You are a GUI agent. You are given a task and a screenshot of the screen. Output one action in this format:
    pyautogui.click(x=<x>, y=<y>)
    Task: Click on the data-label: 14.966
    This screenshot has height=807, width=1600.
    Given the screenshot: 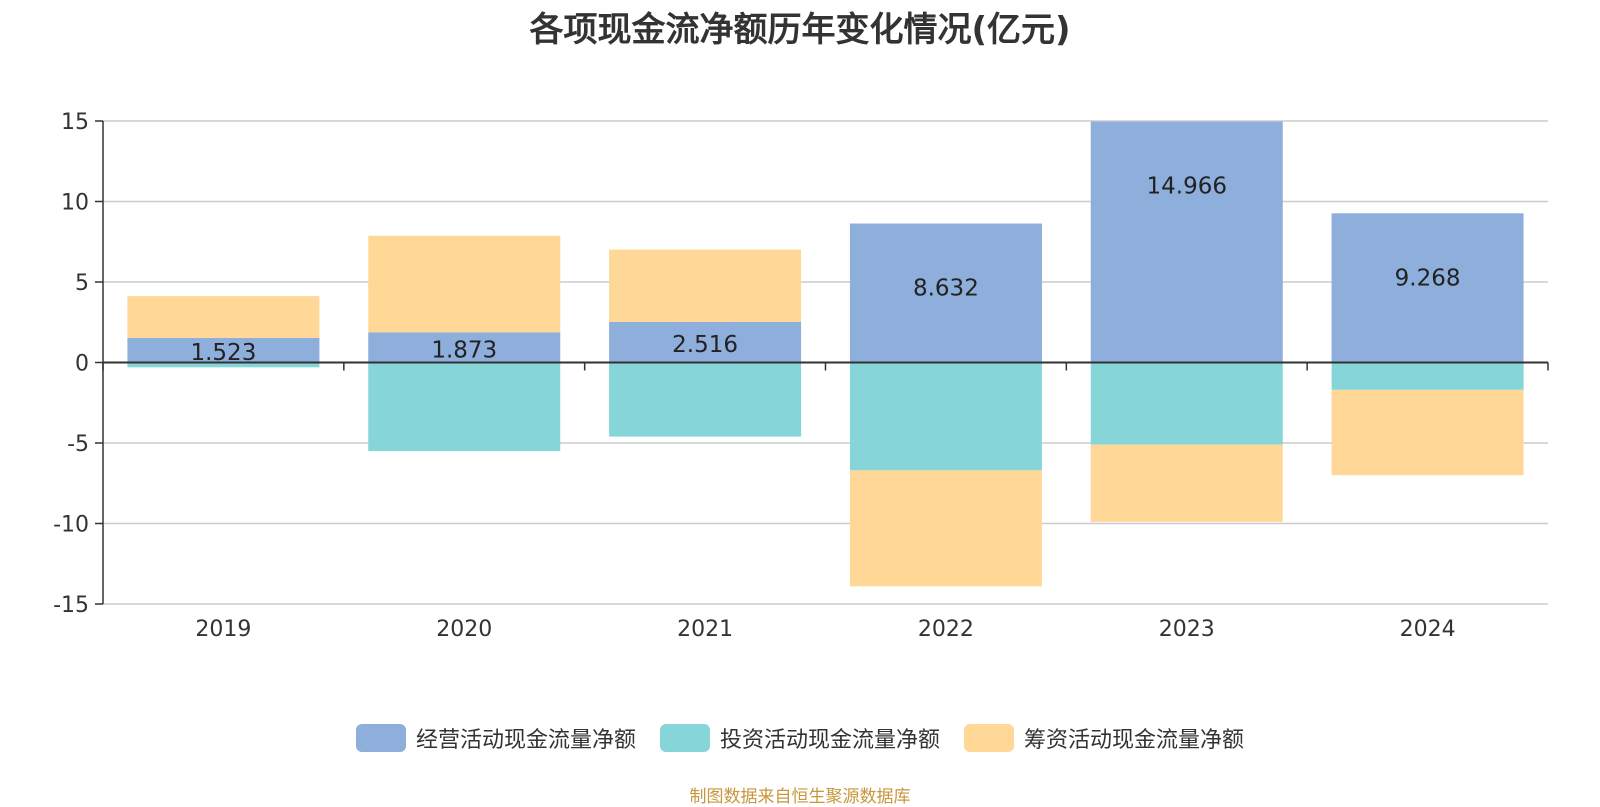 What is the action you would take?
    pyautogui.click(x=1187, y=187)
    